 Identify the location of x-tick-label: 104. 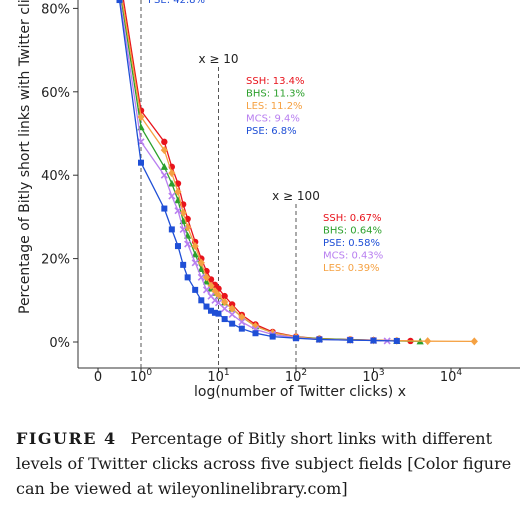
(451, 376).